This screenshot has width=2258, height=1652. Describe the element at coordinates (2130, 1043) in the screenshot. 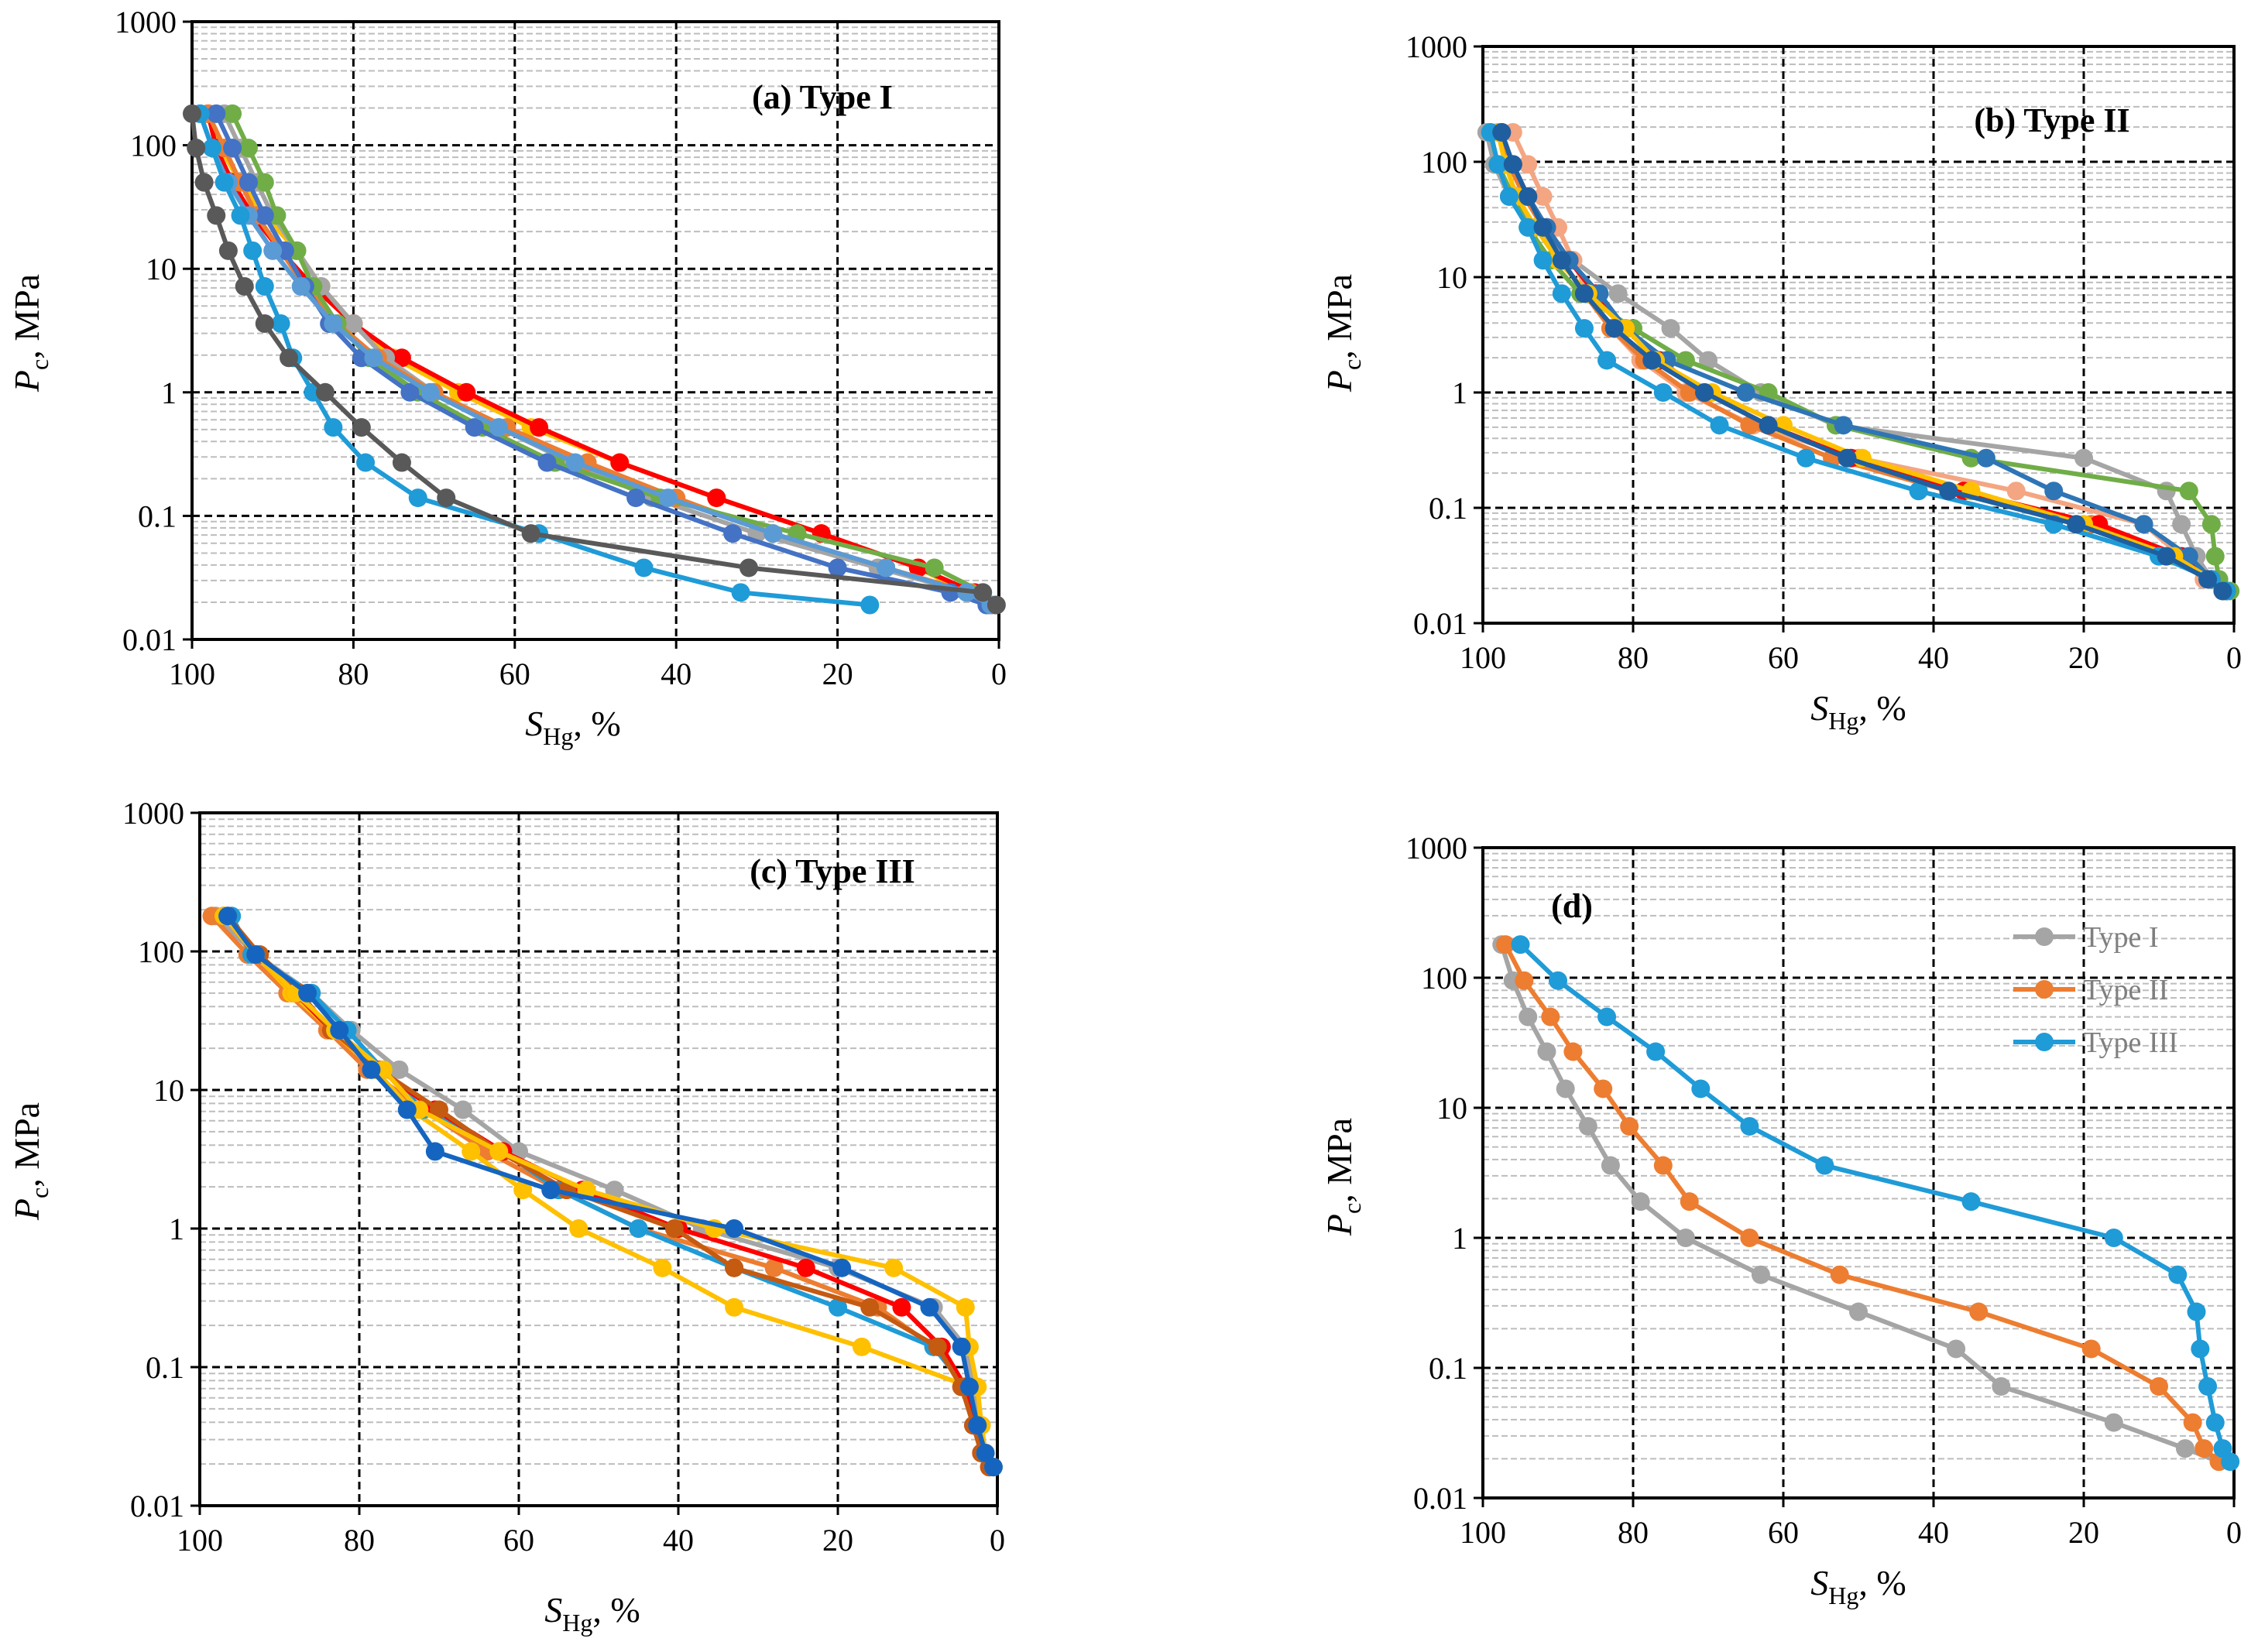

I see `legend-label: Type III` at that location.